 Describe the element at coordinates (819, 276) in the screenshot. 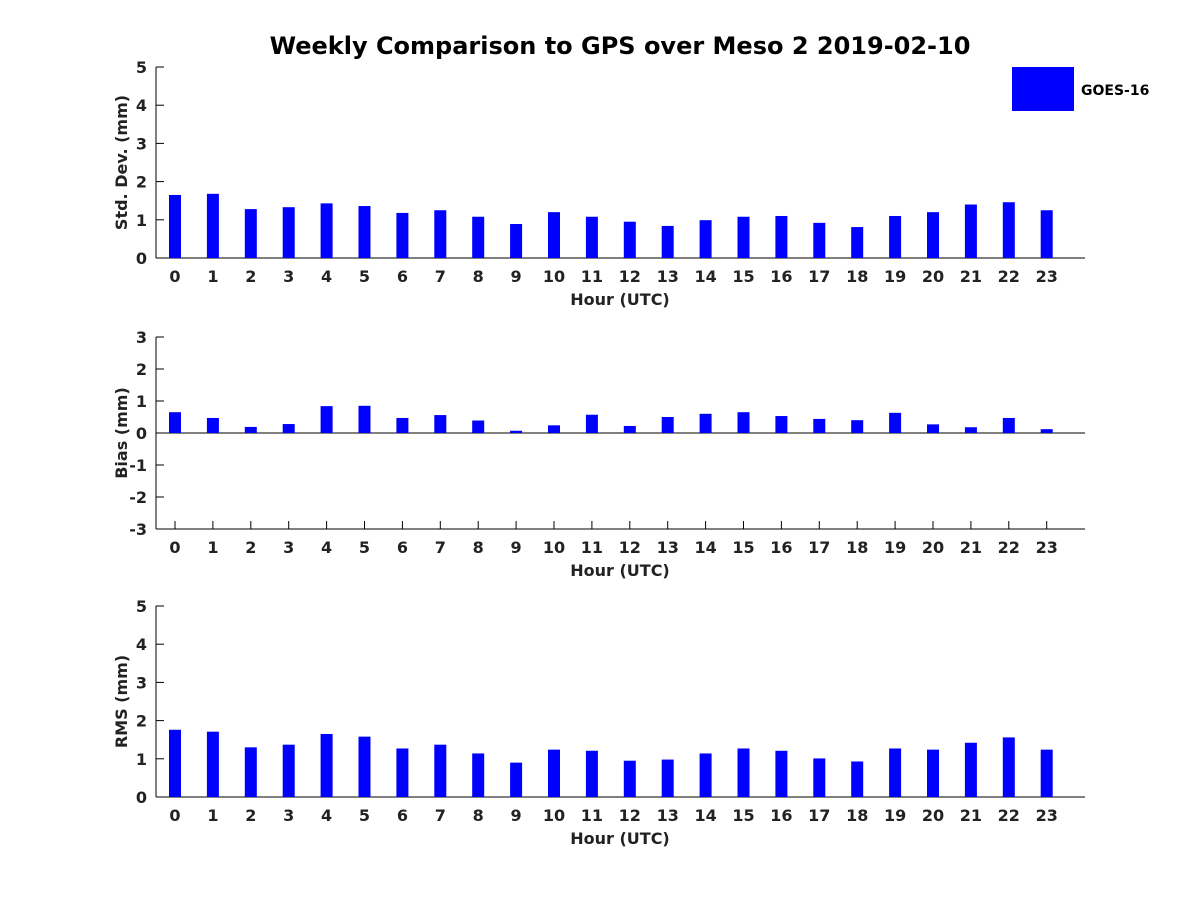

I see `std-dev-x-tick-label: 17` at that location.